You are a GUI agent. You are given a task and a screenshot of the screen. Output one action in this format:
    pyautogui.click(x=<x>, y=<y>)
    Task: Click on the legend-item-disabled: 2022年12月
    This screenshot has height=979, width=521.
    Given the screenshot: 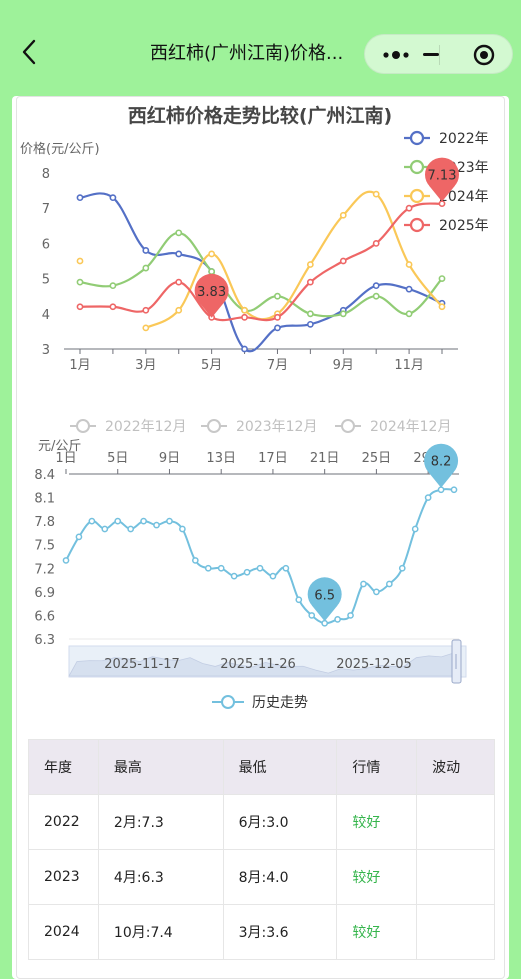 What is the action you would take?
    pyautogui.click(x=128, y=427)
    